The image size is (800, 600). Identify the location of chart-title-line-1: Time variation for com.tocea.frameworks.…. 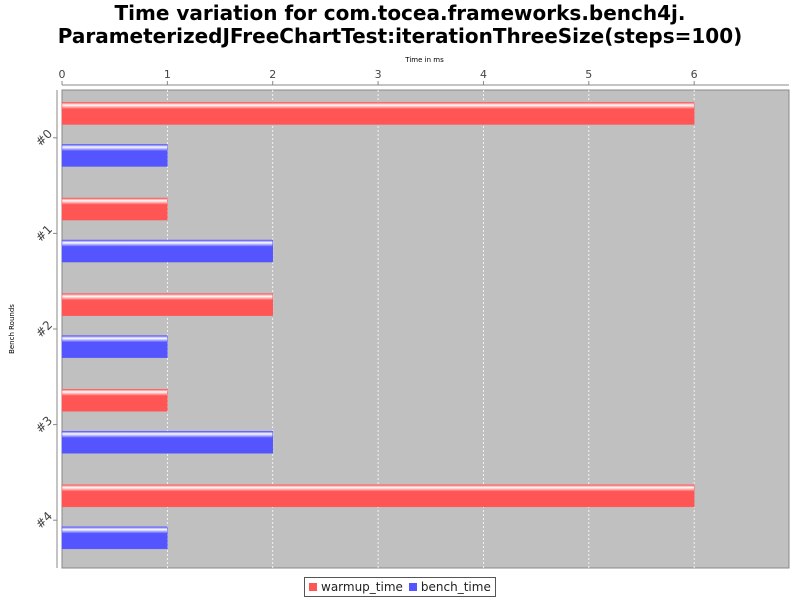
(400, 13).